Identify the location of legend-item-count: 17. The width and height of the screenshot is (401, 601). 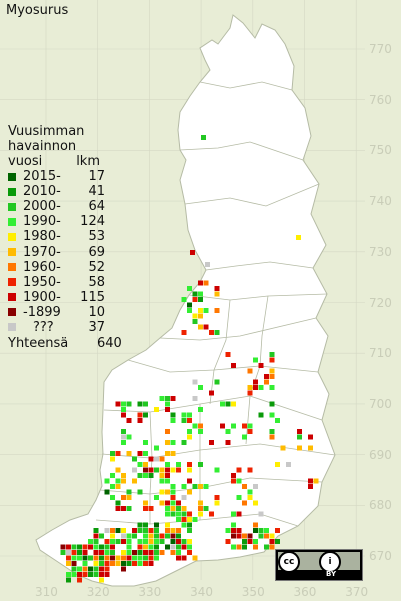
(96, 177).